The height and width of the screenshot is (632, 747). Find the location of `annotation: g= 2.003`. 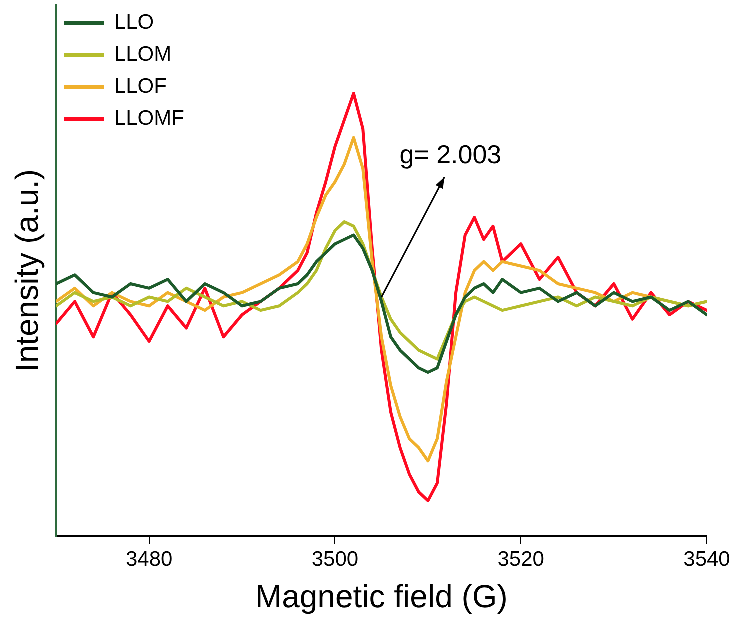

annotation: g= 2.003 is located at coordinates (451, 154).